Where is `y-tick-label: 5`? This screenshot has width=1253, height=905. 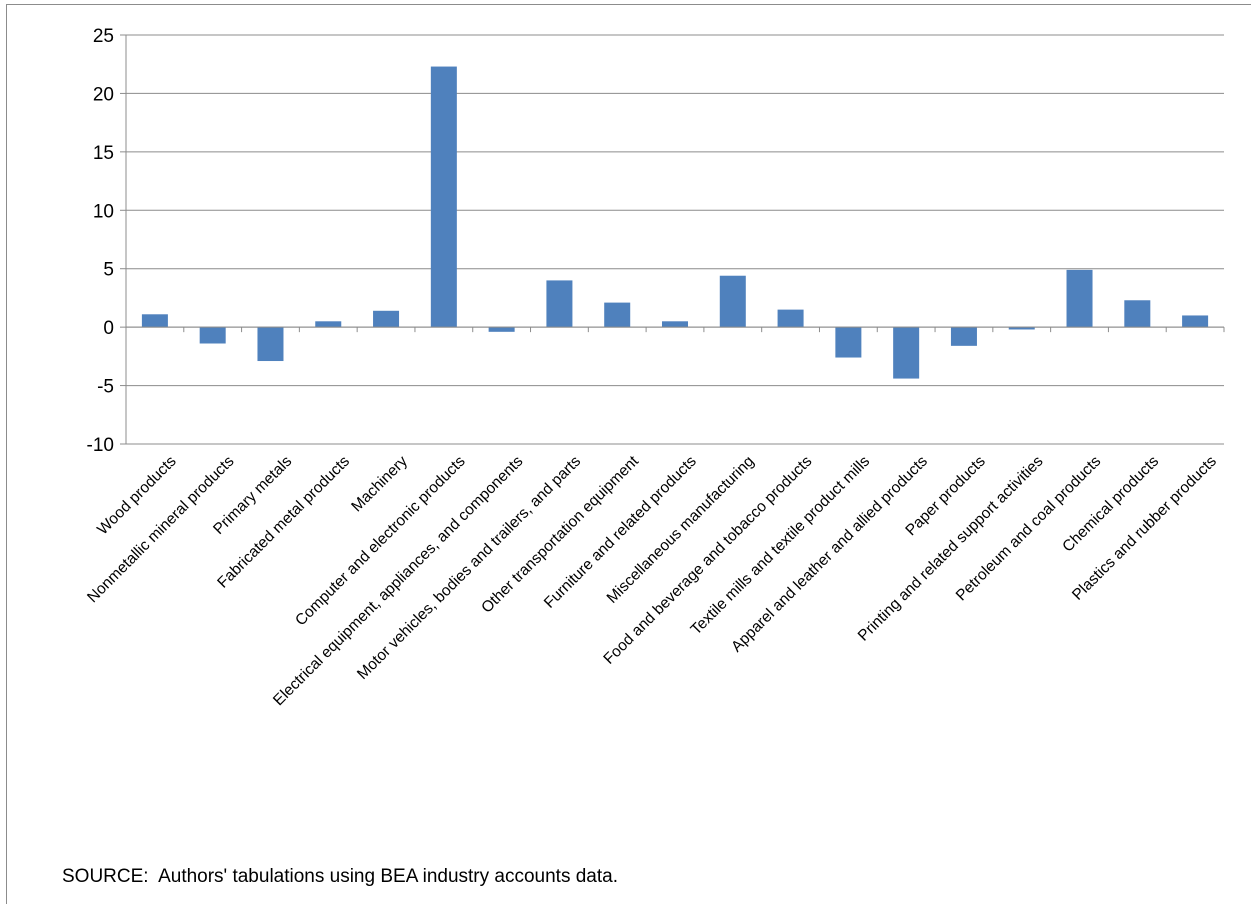 y-tick-label: 5 is located at coordinates (108, 270).